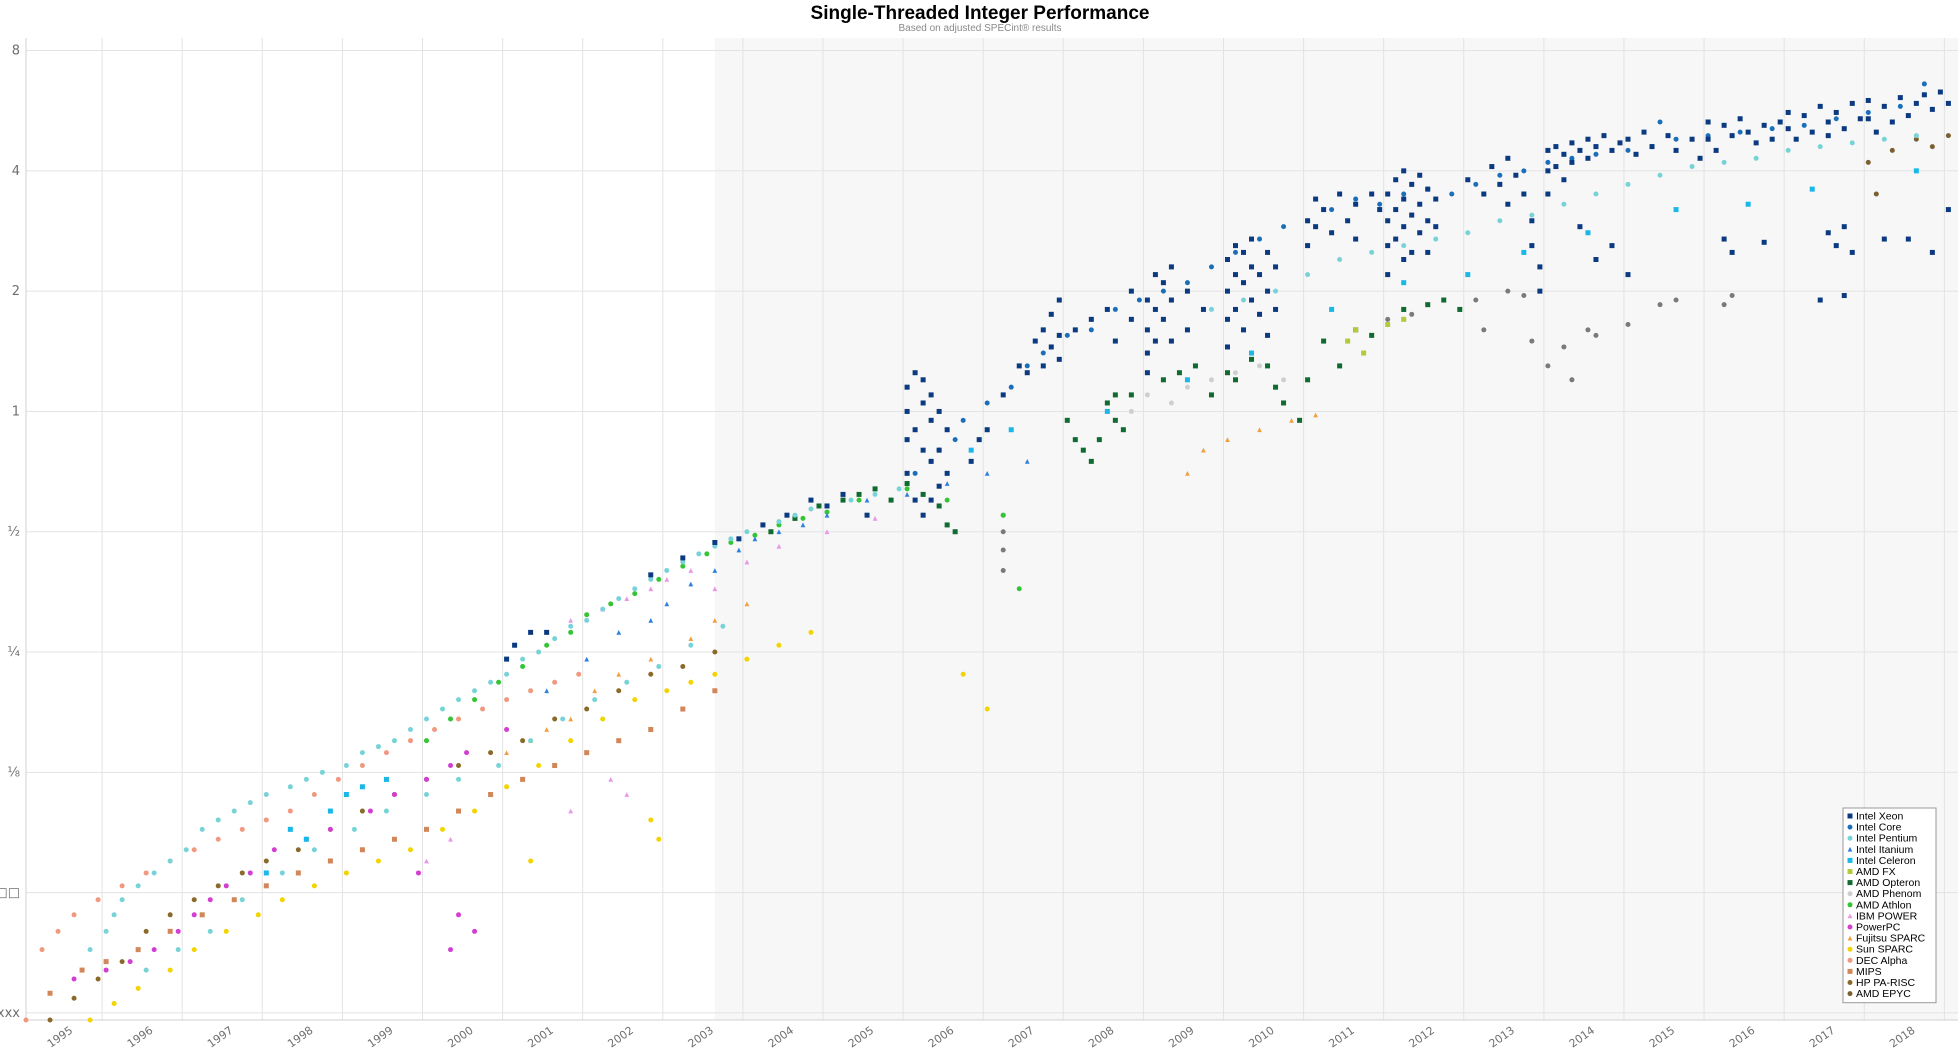 The image size is (1960, 1057). I want to click on y-tick-label: xxx, so click(10, 1013).